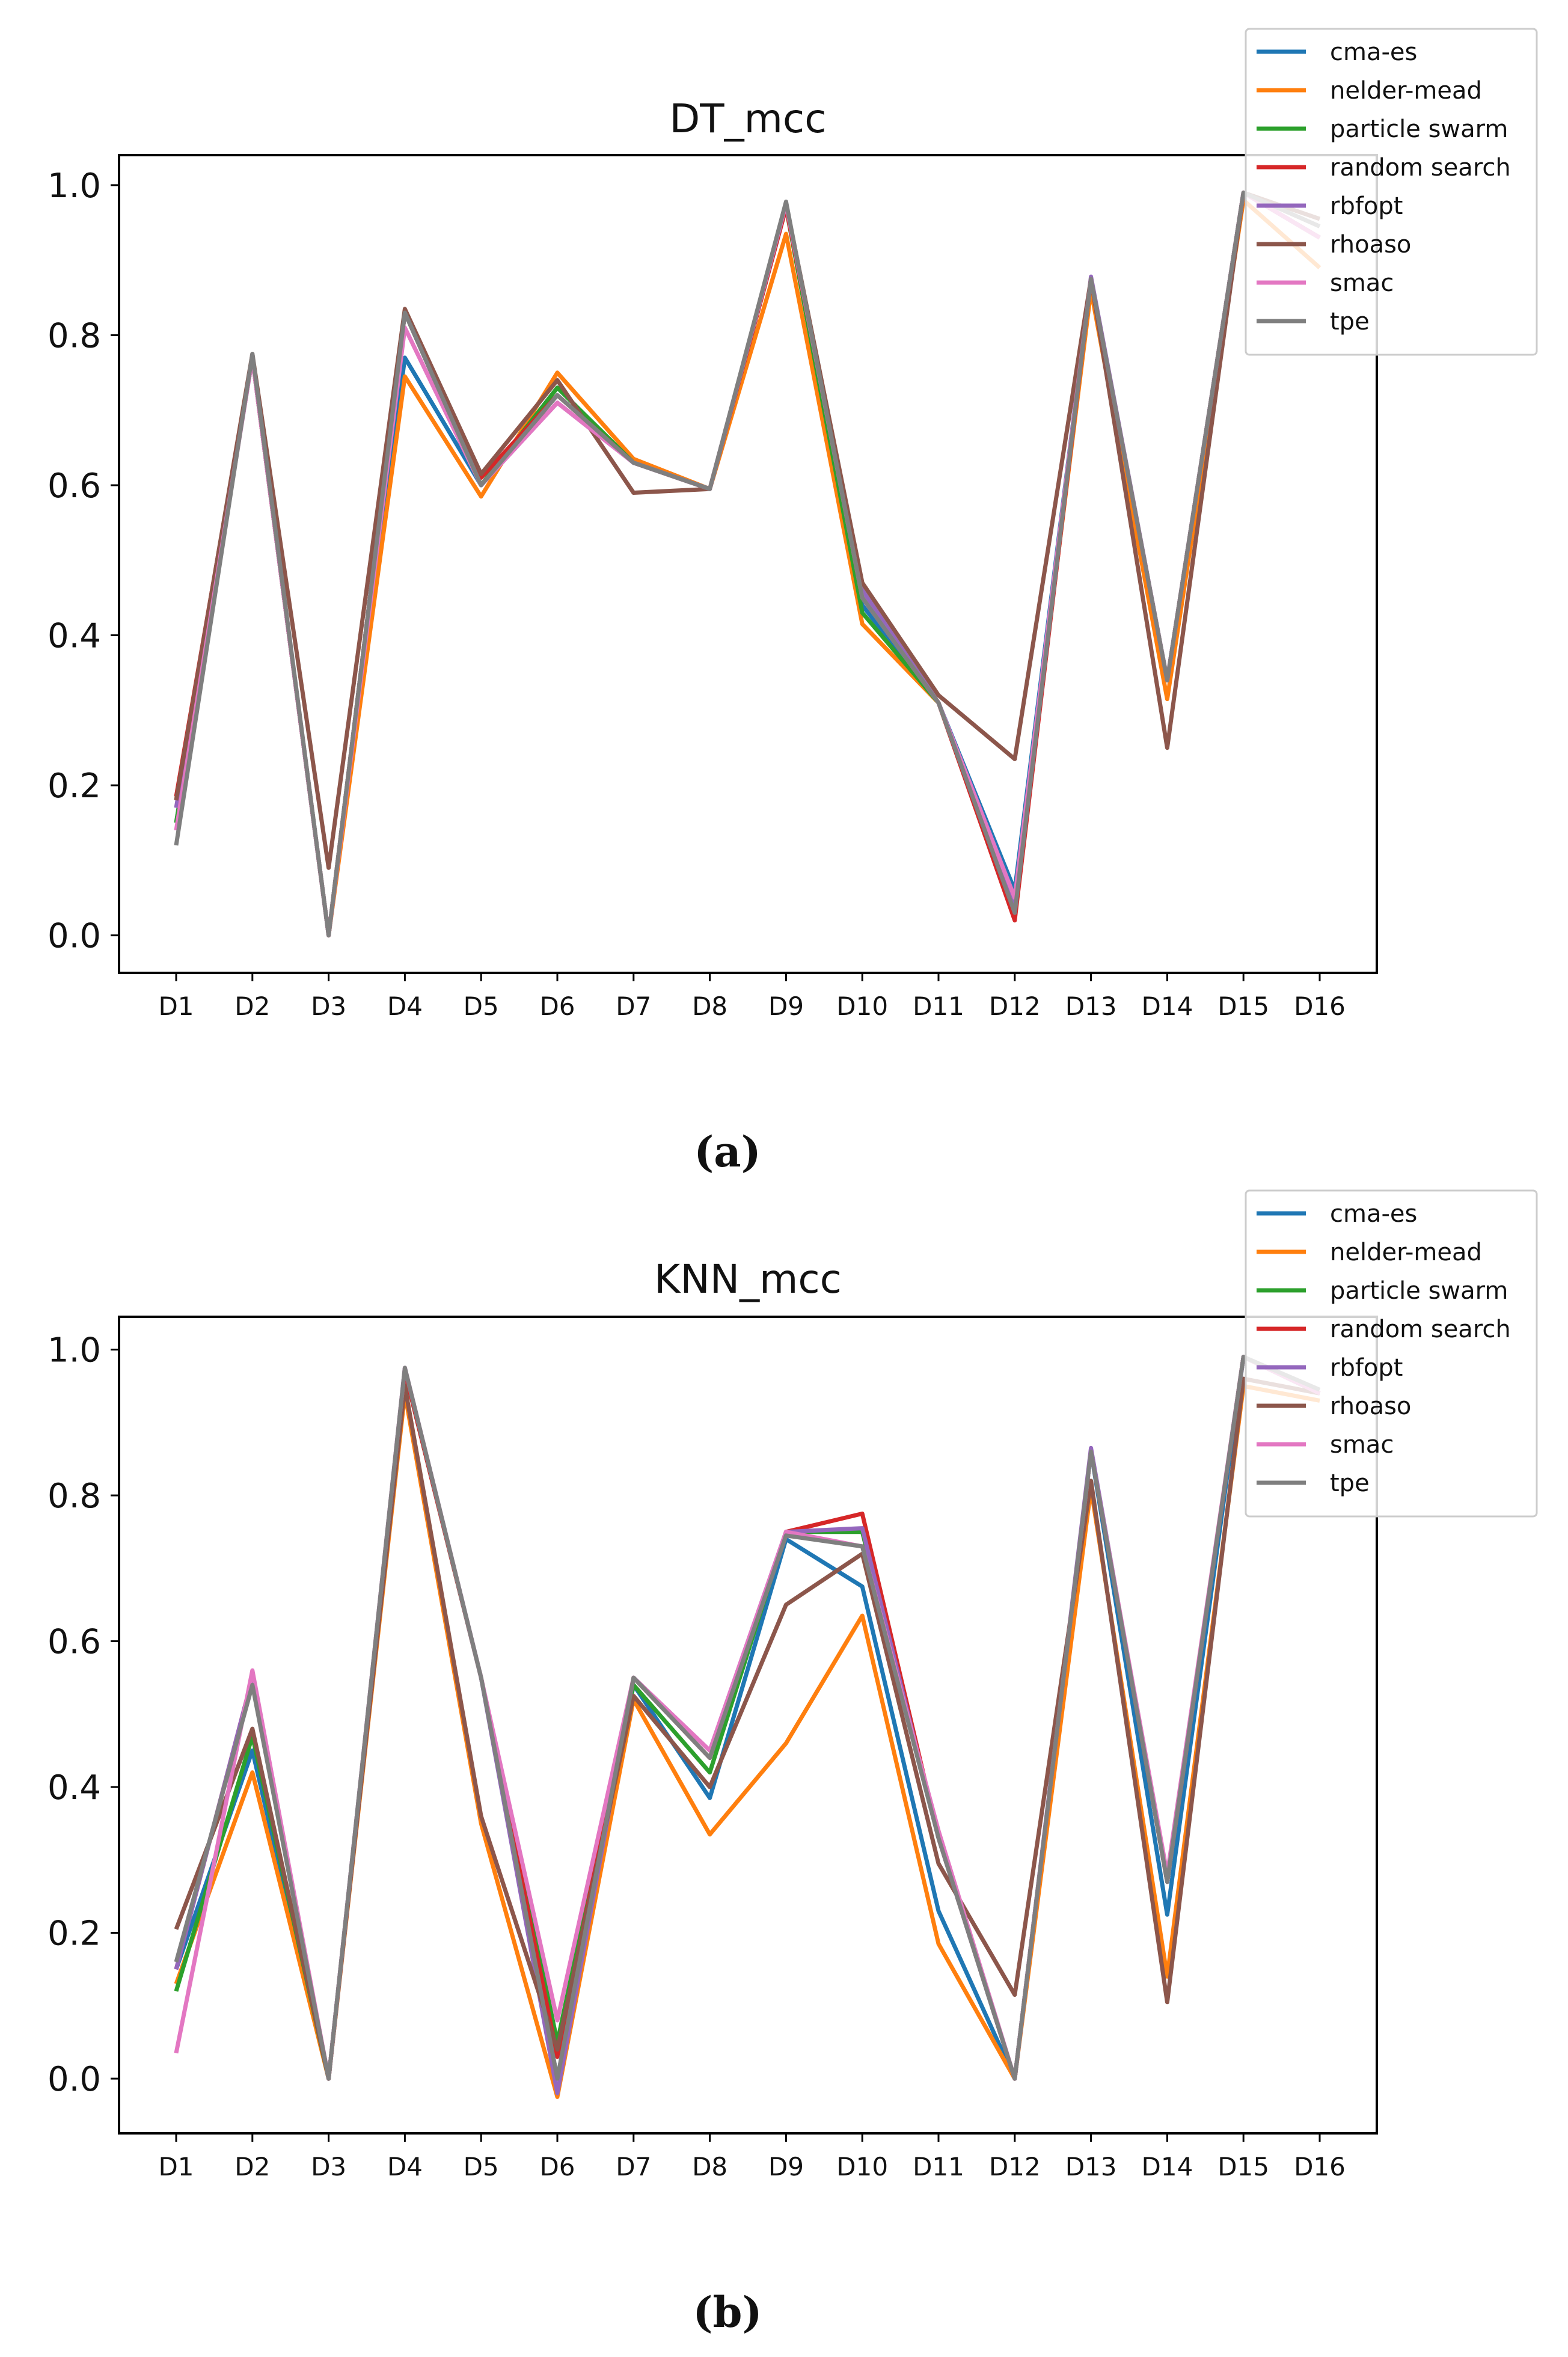 Image resolution: width=1568 pixels, height=2357 pixels. I want to click on chart-title: KNN_mcc, so click(748, 1279).